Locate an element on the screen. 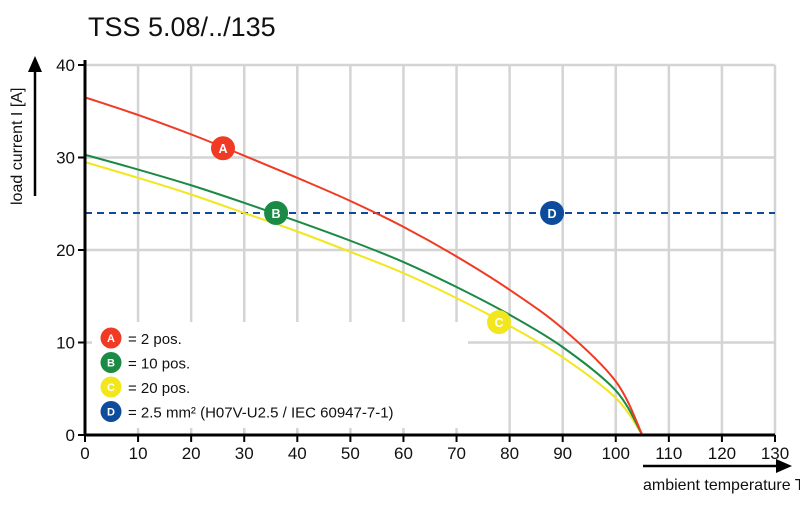 This screenshot has height=505, width=800. x-tick-label: 0 is located at coordinates (84, 453).